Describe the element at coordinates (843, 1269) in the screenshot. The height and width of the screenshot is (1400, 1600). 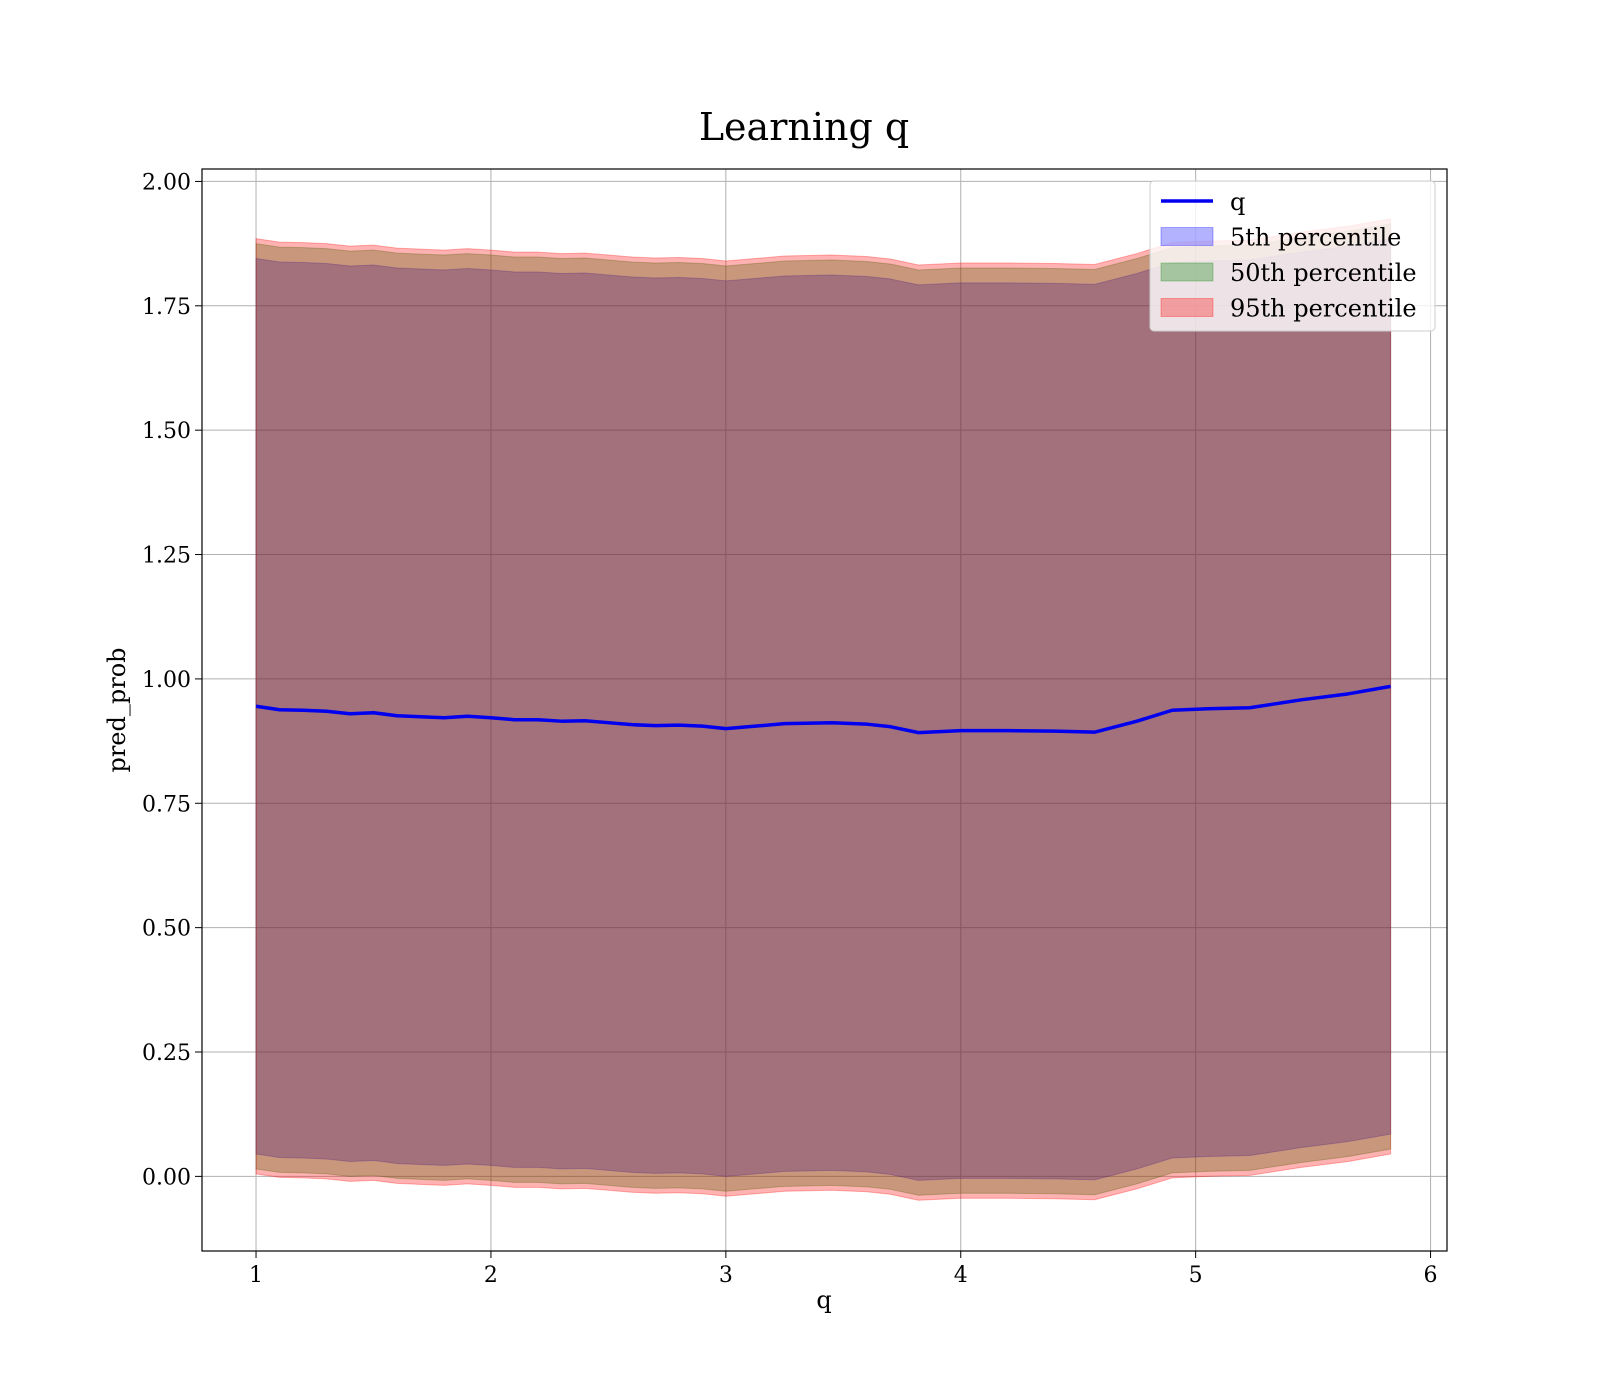
I see `x-axis: 1 2 3 4 5 6` at that location.